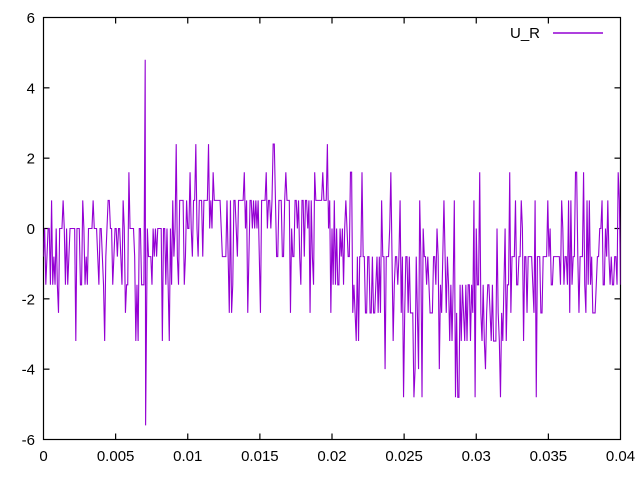 The image size is (640, 480). Describe the element at coordinates (31, 88) in the screenshot. I see `y-tick-label: 4` at that location.